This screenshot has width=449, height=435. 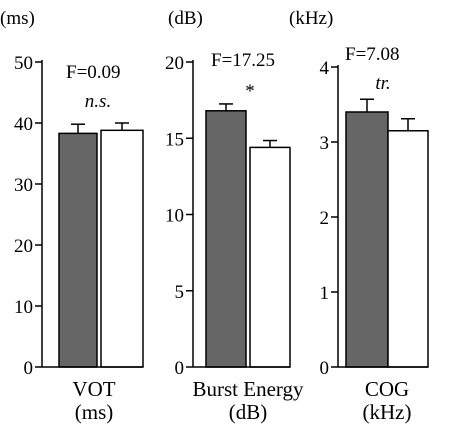 I want to click on y-tick-label: 2, so click(x=325, y=218).